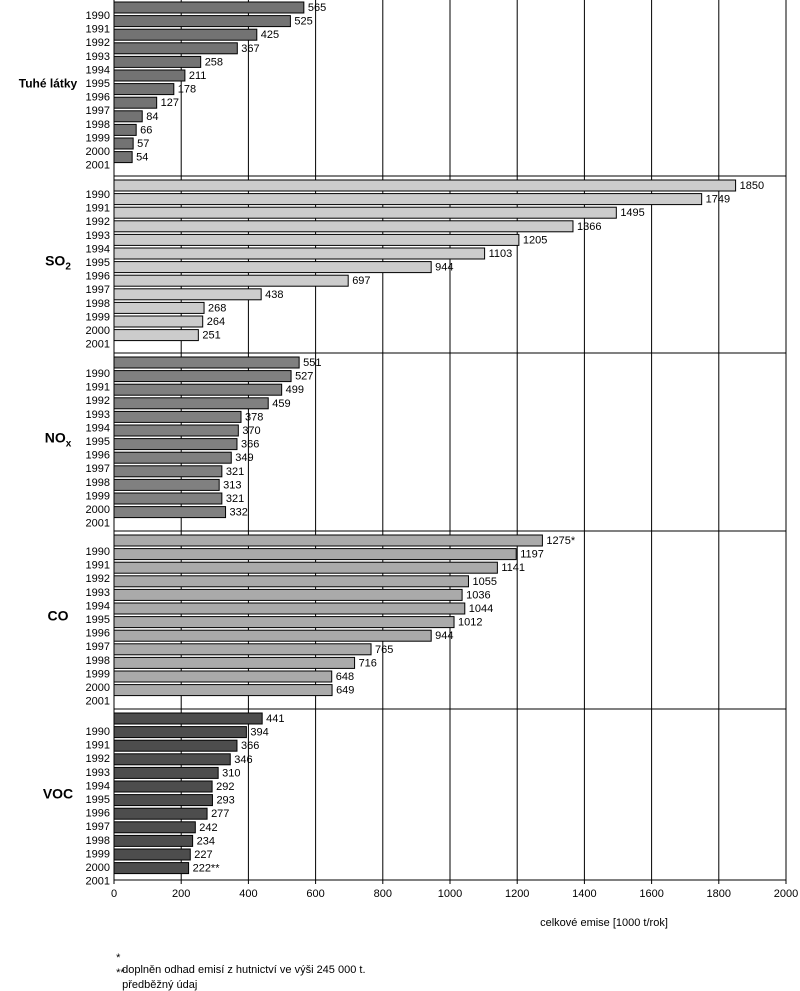 The width and height of the screenshot is (800, 991). What do you see at coordinates (235, 499) in the screenshot?
I see `bar-value-label: 321` at bounding box center [235, 499].